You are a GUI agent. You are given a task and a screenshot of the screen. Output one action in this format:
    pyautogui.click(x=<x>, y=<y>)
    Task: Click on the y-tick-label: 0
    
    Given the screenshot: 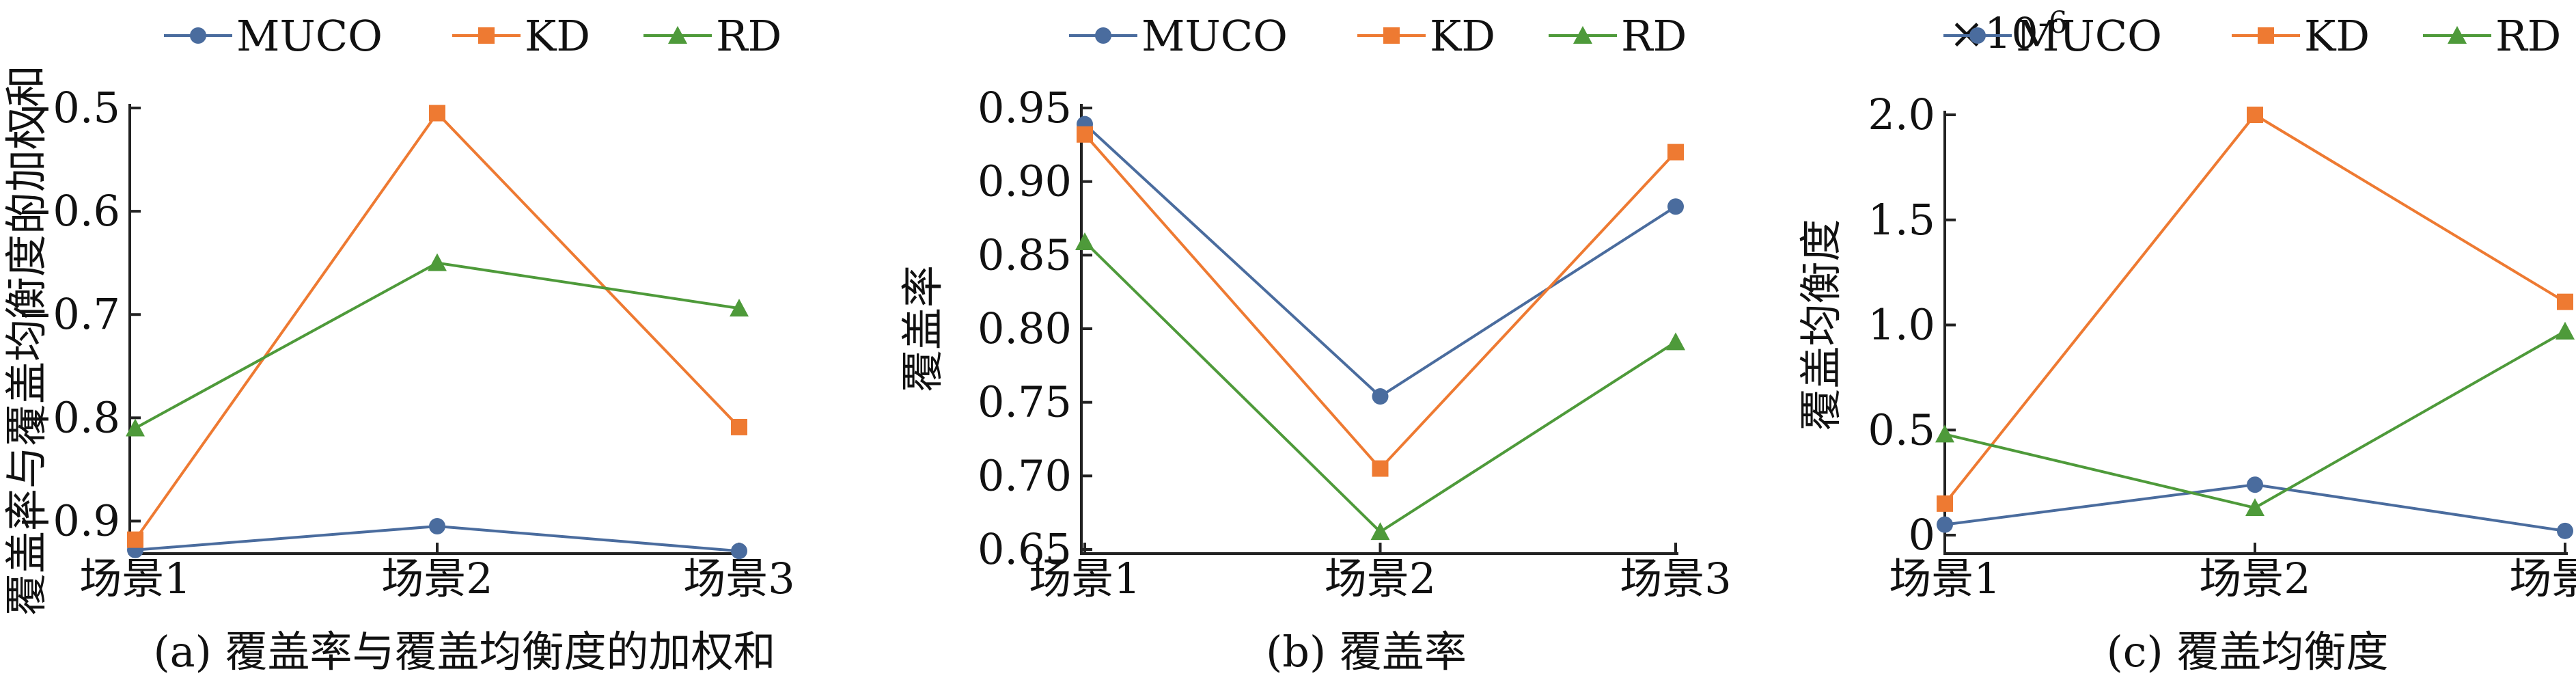 What is the action you would take?
    pyautogui.click(x=1922, y=535)
    